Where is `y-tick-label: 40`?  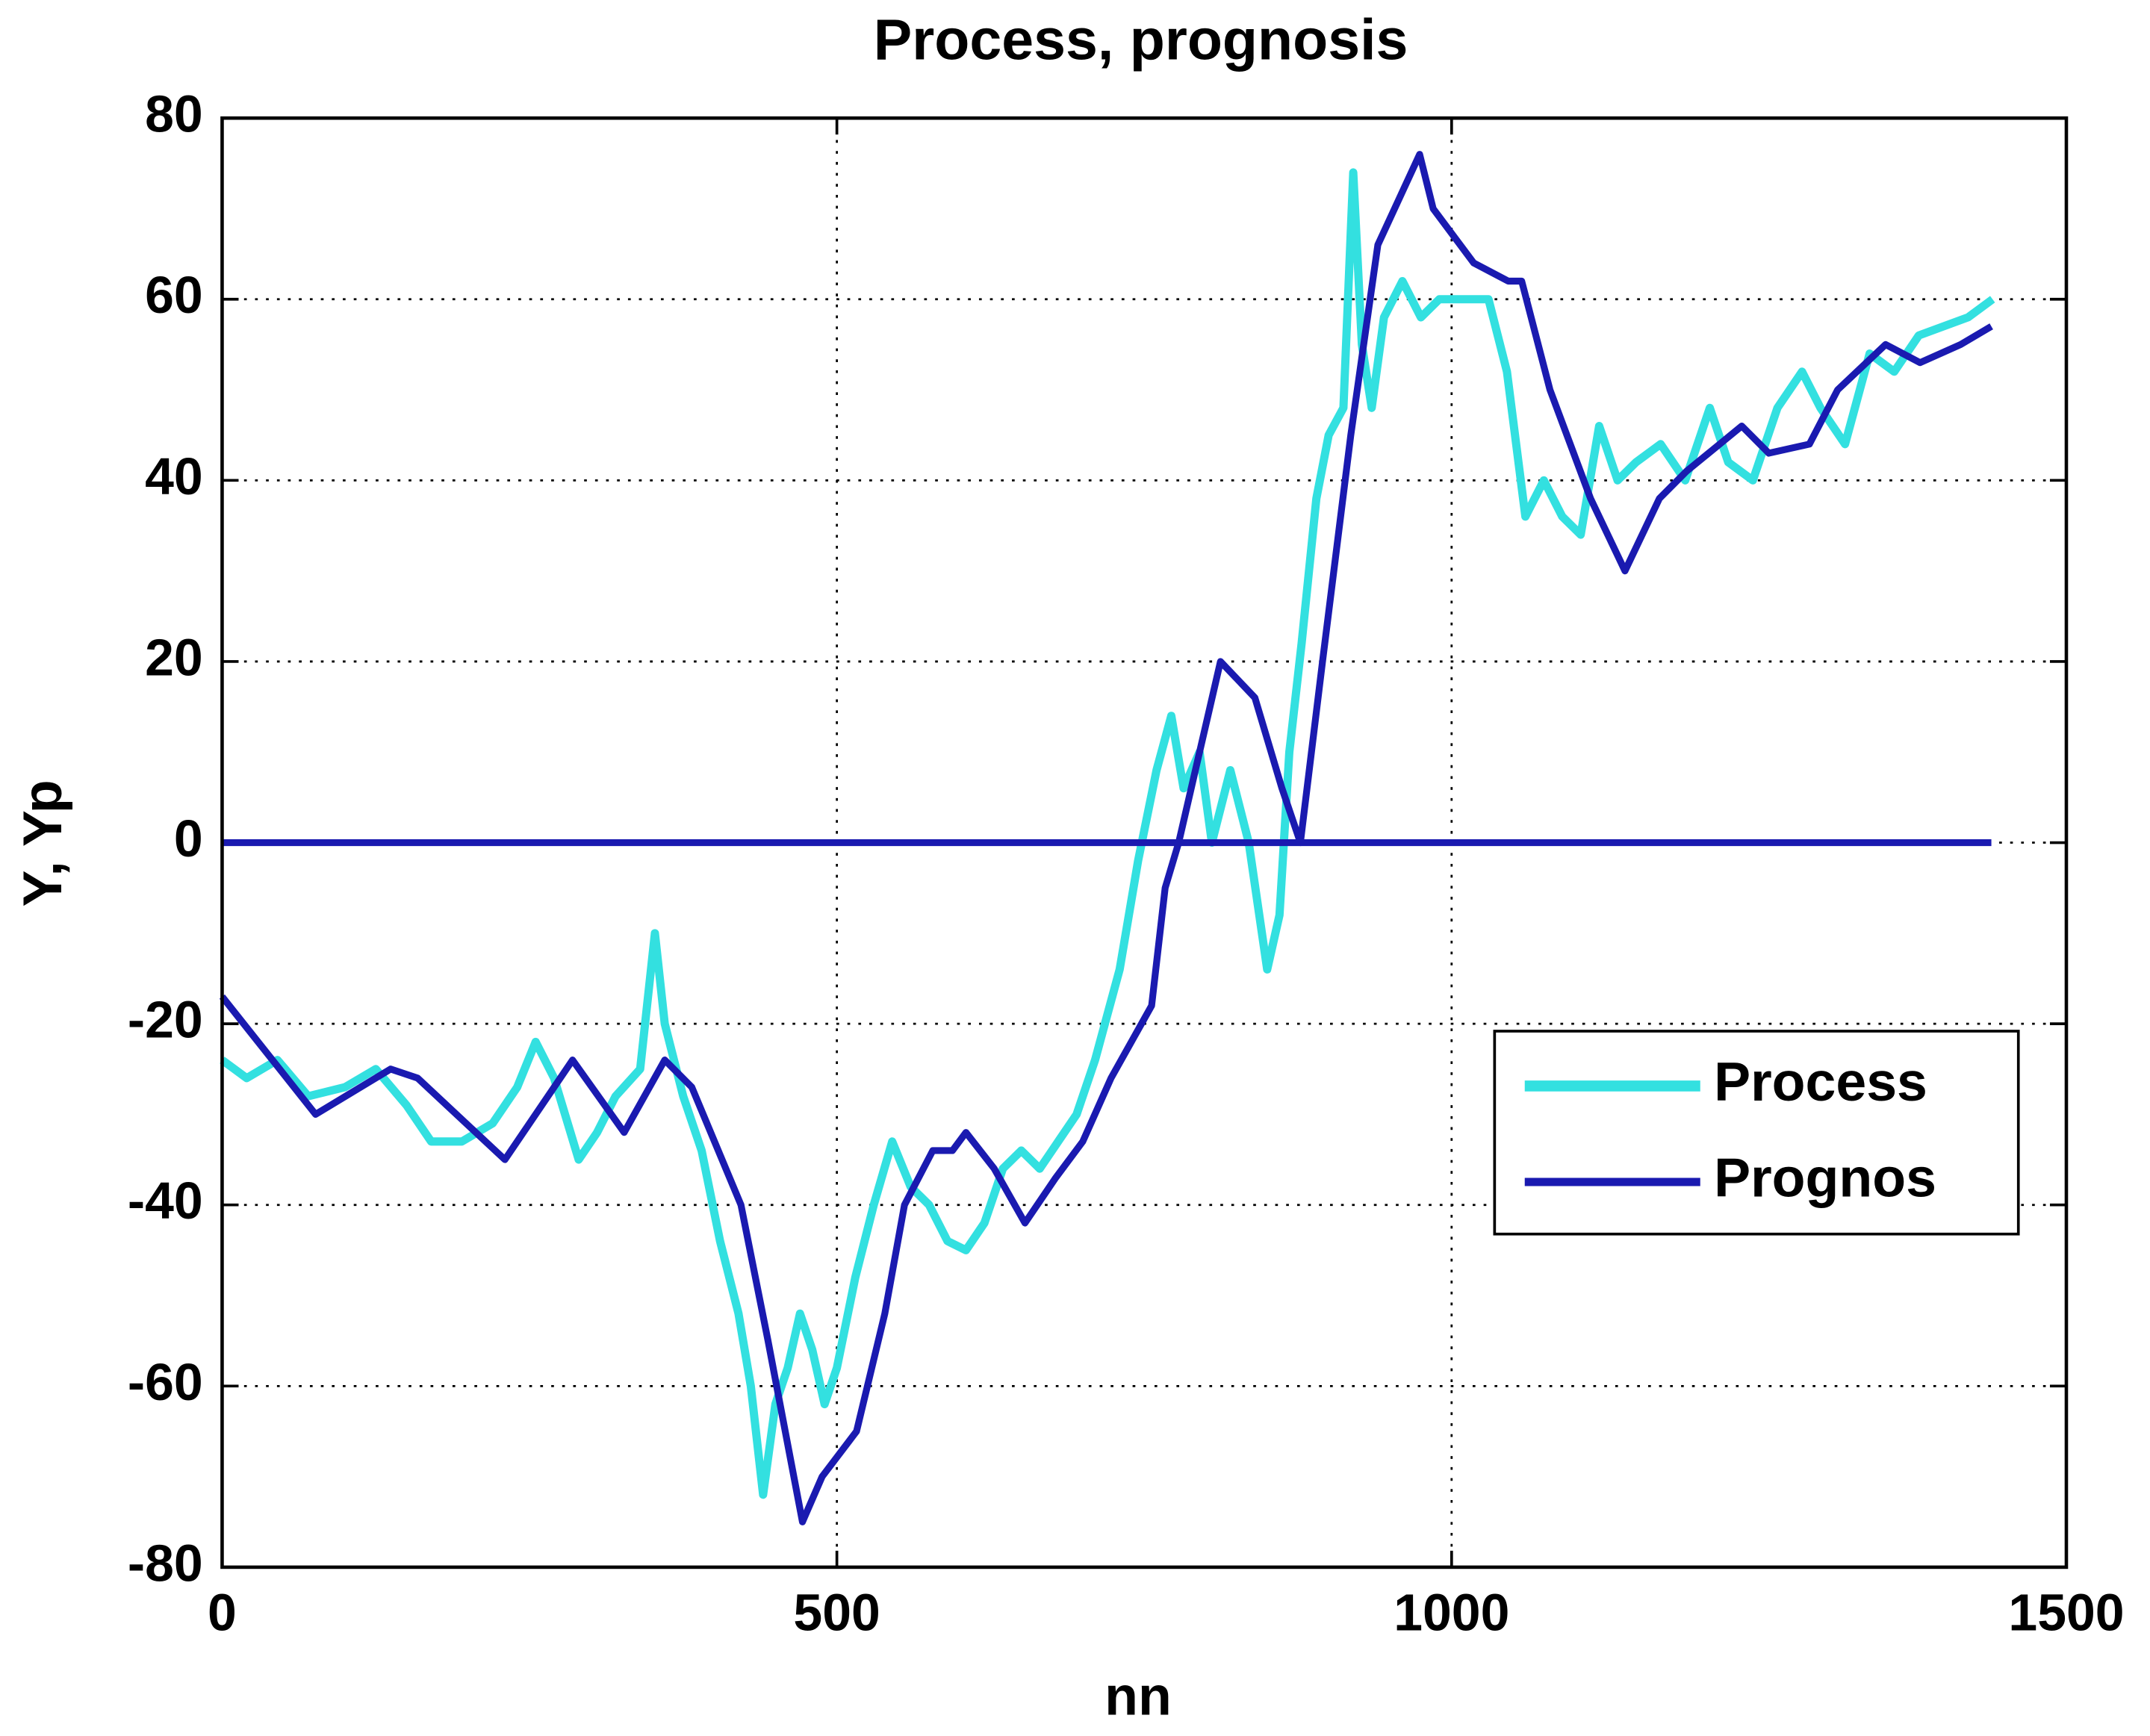 y-tick-label: 40 is located at coordinates (174, 476).